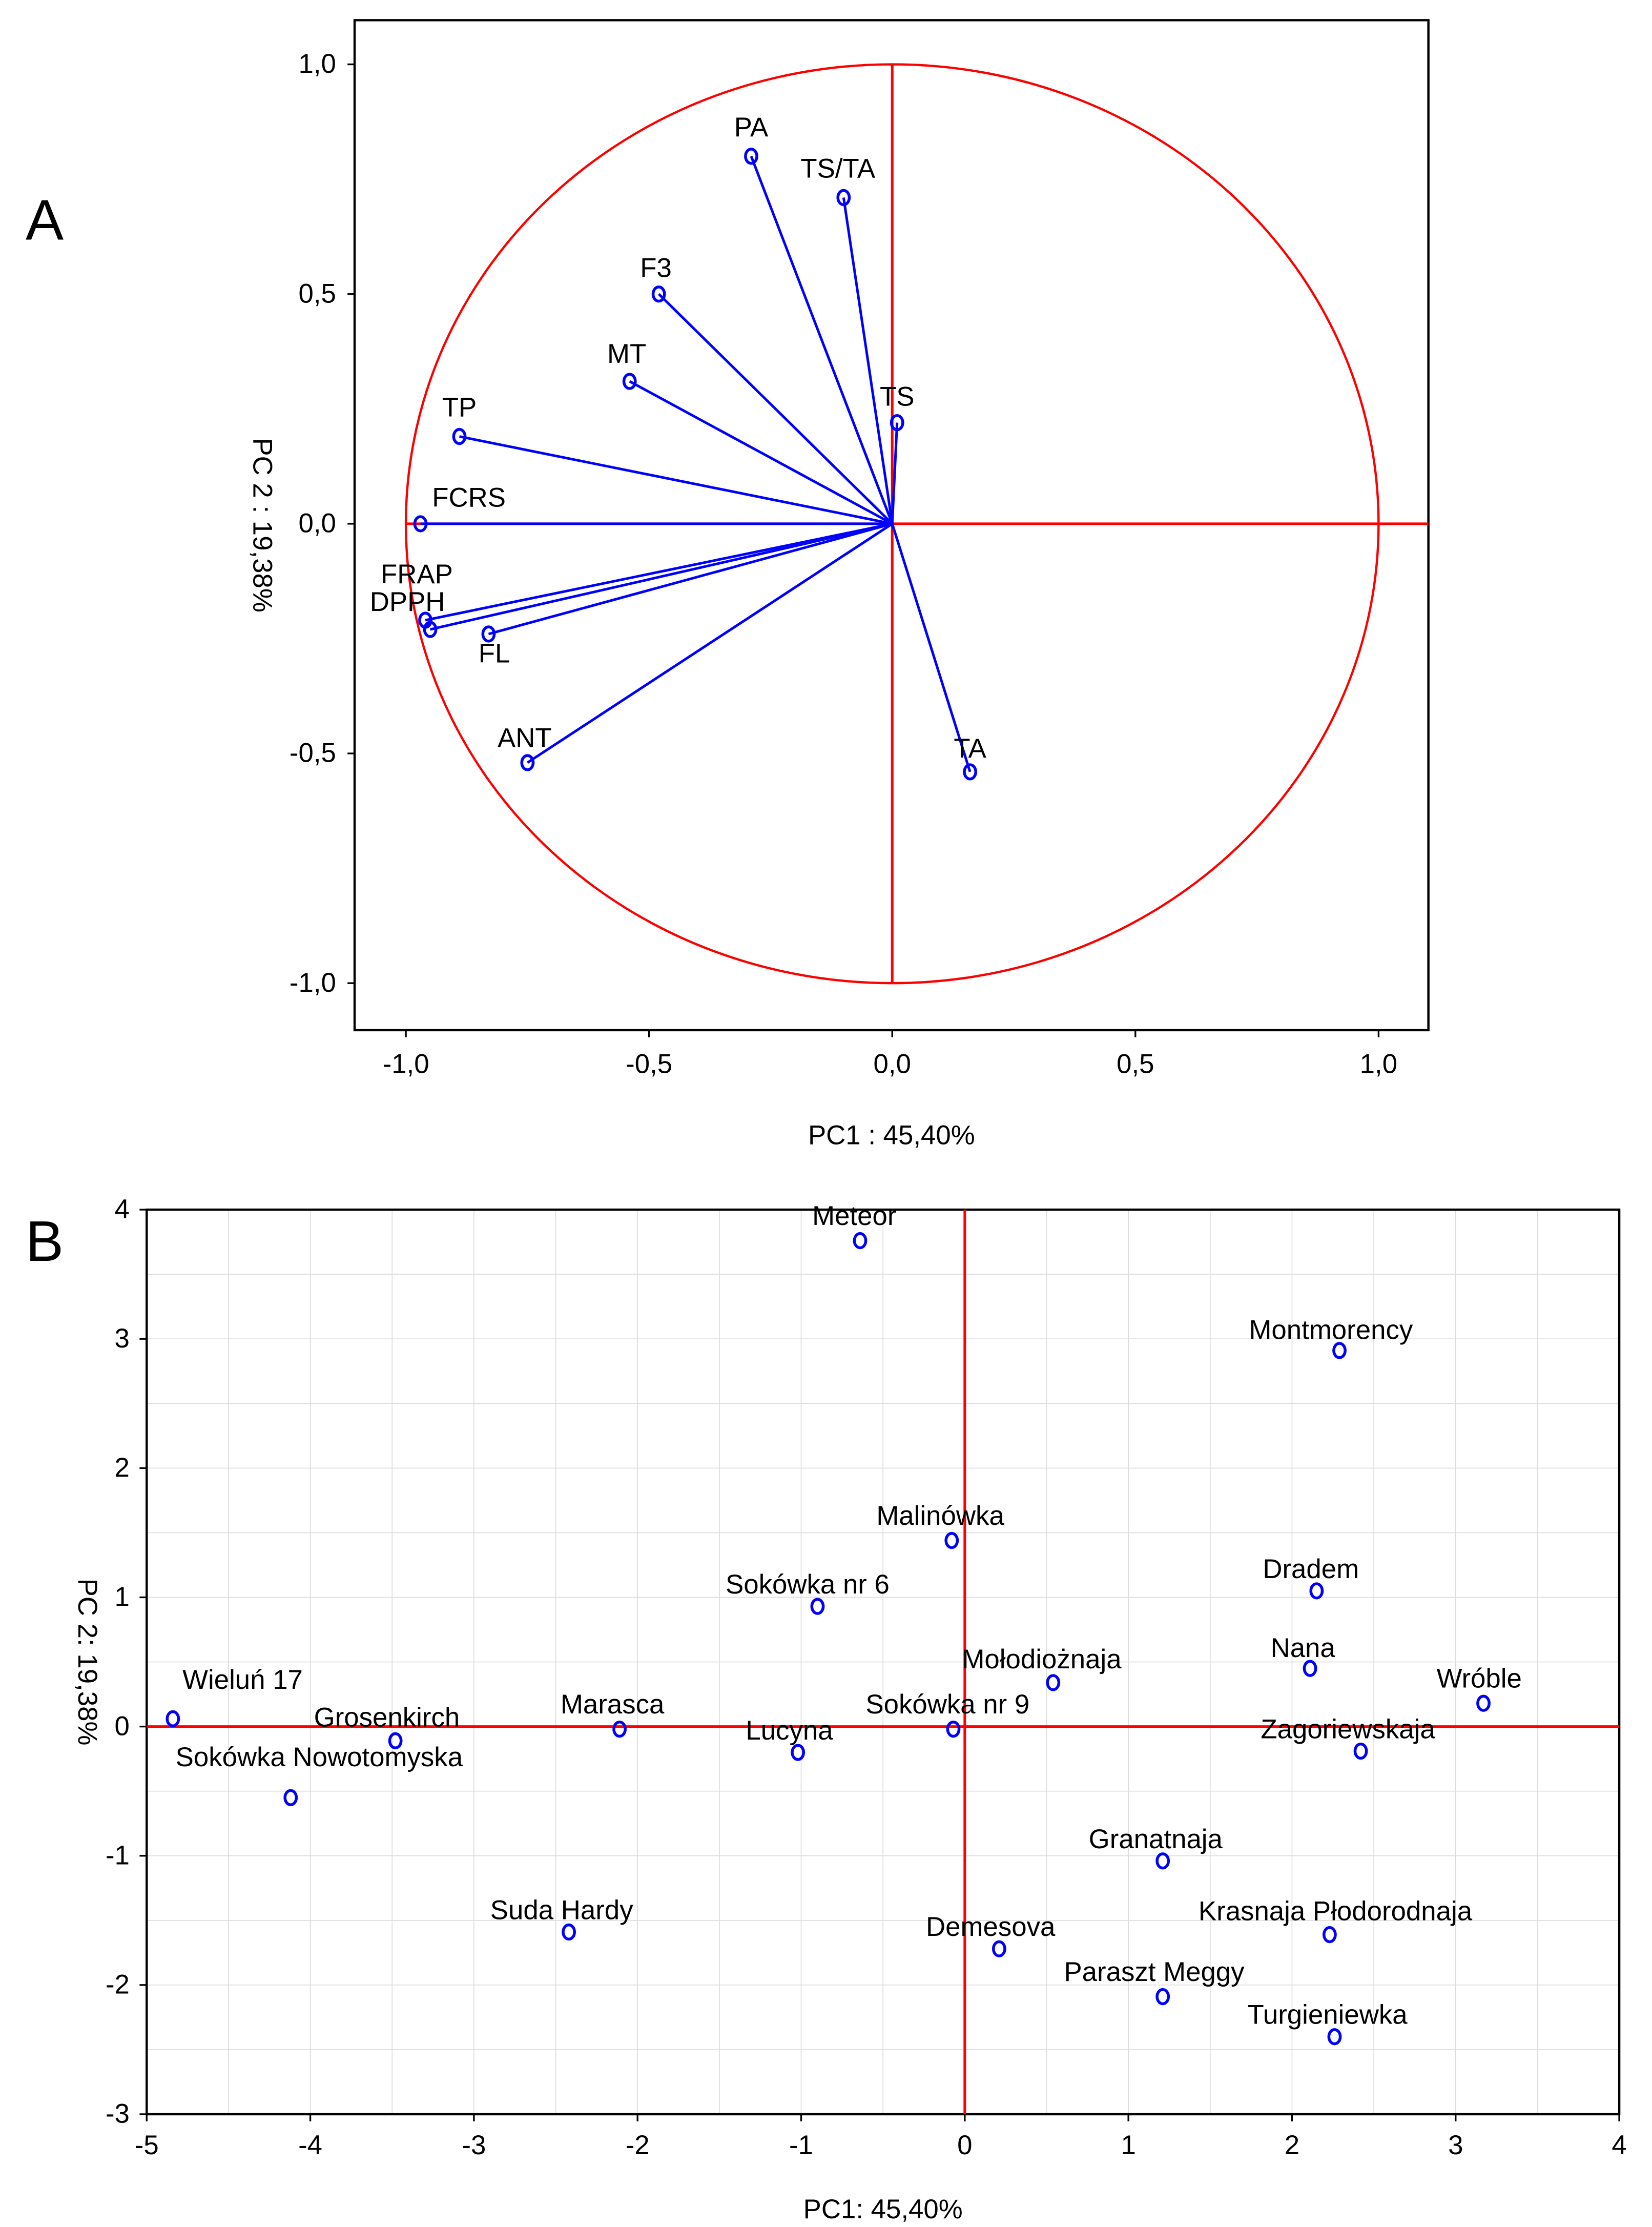 The image size is (1652, 2227). I want to click on point-label: Wieluń 17, so click(242, 1680).